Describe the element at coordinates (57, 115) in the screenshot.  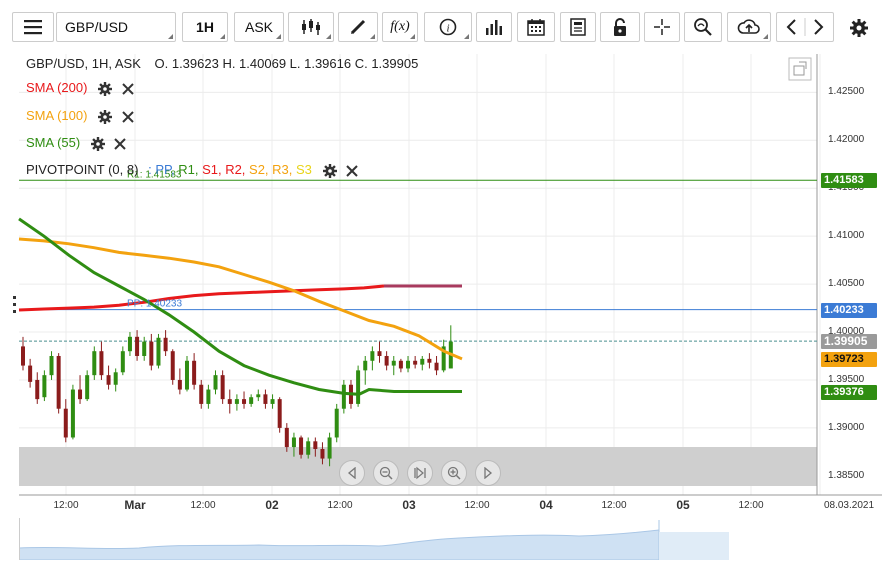
I see `sma-100-label: SMA (100)` at that location.